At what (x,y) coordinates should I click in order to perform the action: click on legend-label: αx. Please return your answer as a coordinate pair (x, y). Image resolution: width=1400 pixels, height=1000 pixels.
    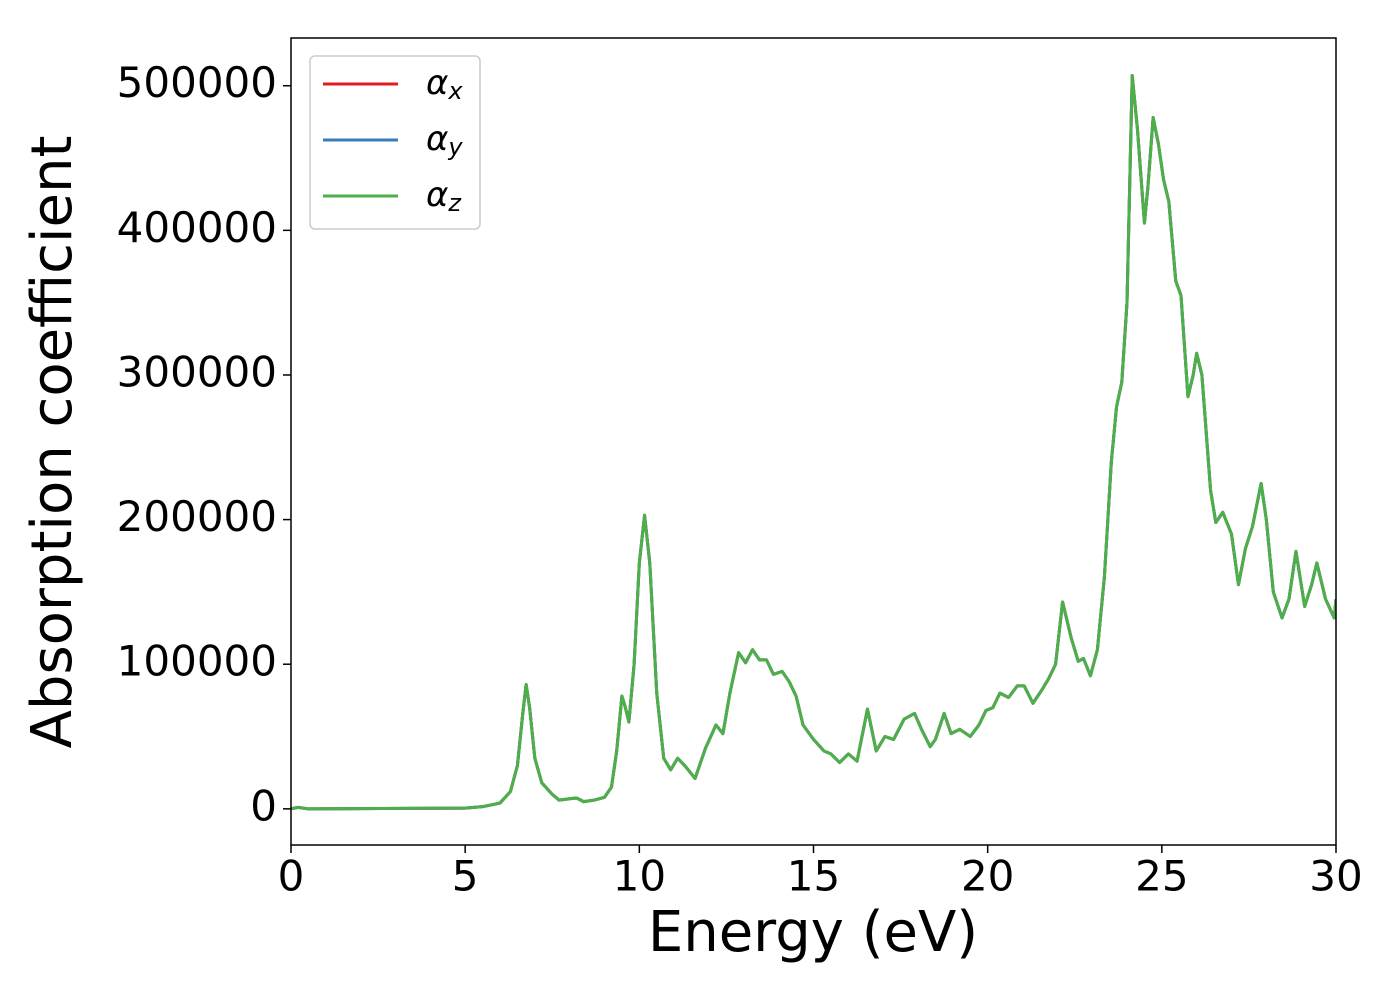
    Looking at the image, I should click on (444, 84).